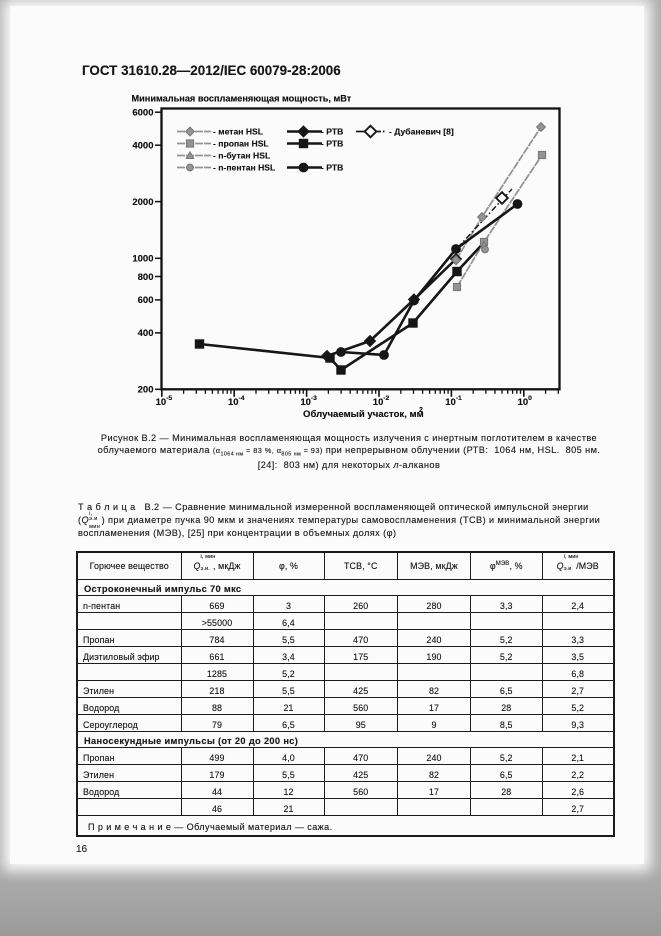  I want to click on svg-text: 200, so click(146, 390).